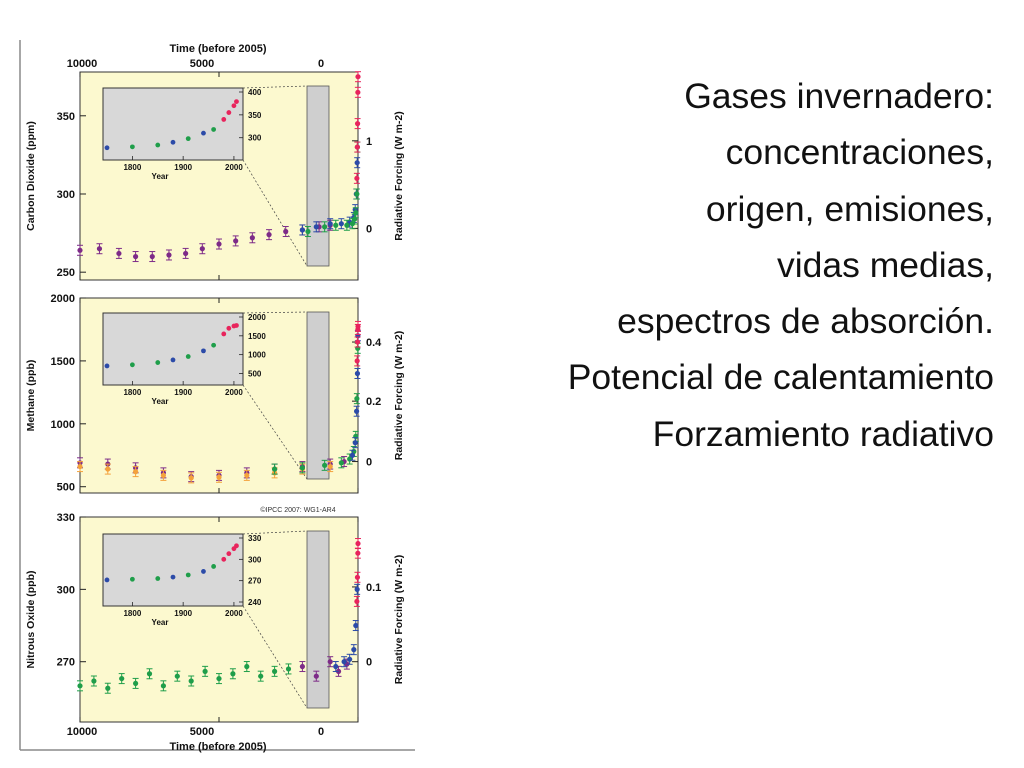 Image resolution: width=1024 pixels, height=768 pixels. I want to click on inset-frame, so click(173, 124).